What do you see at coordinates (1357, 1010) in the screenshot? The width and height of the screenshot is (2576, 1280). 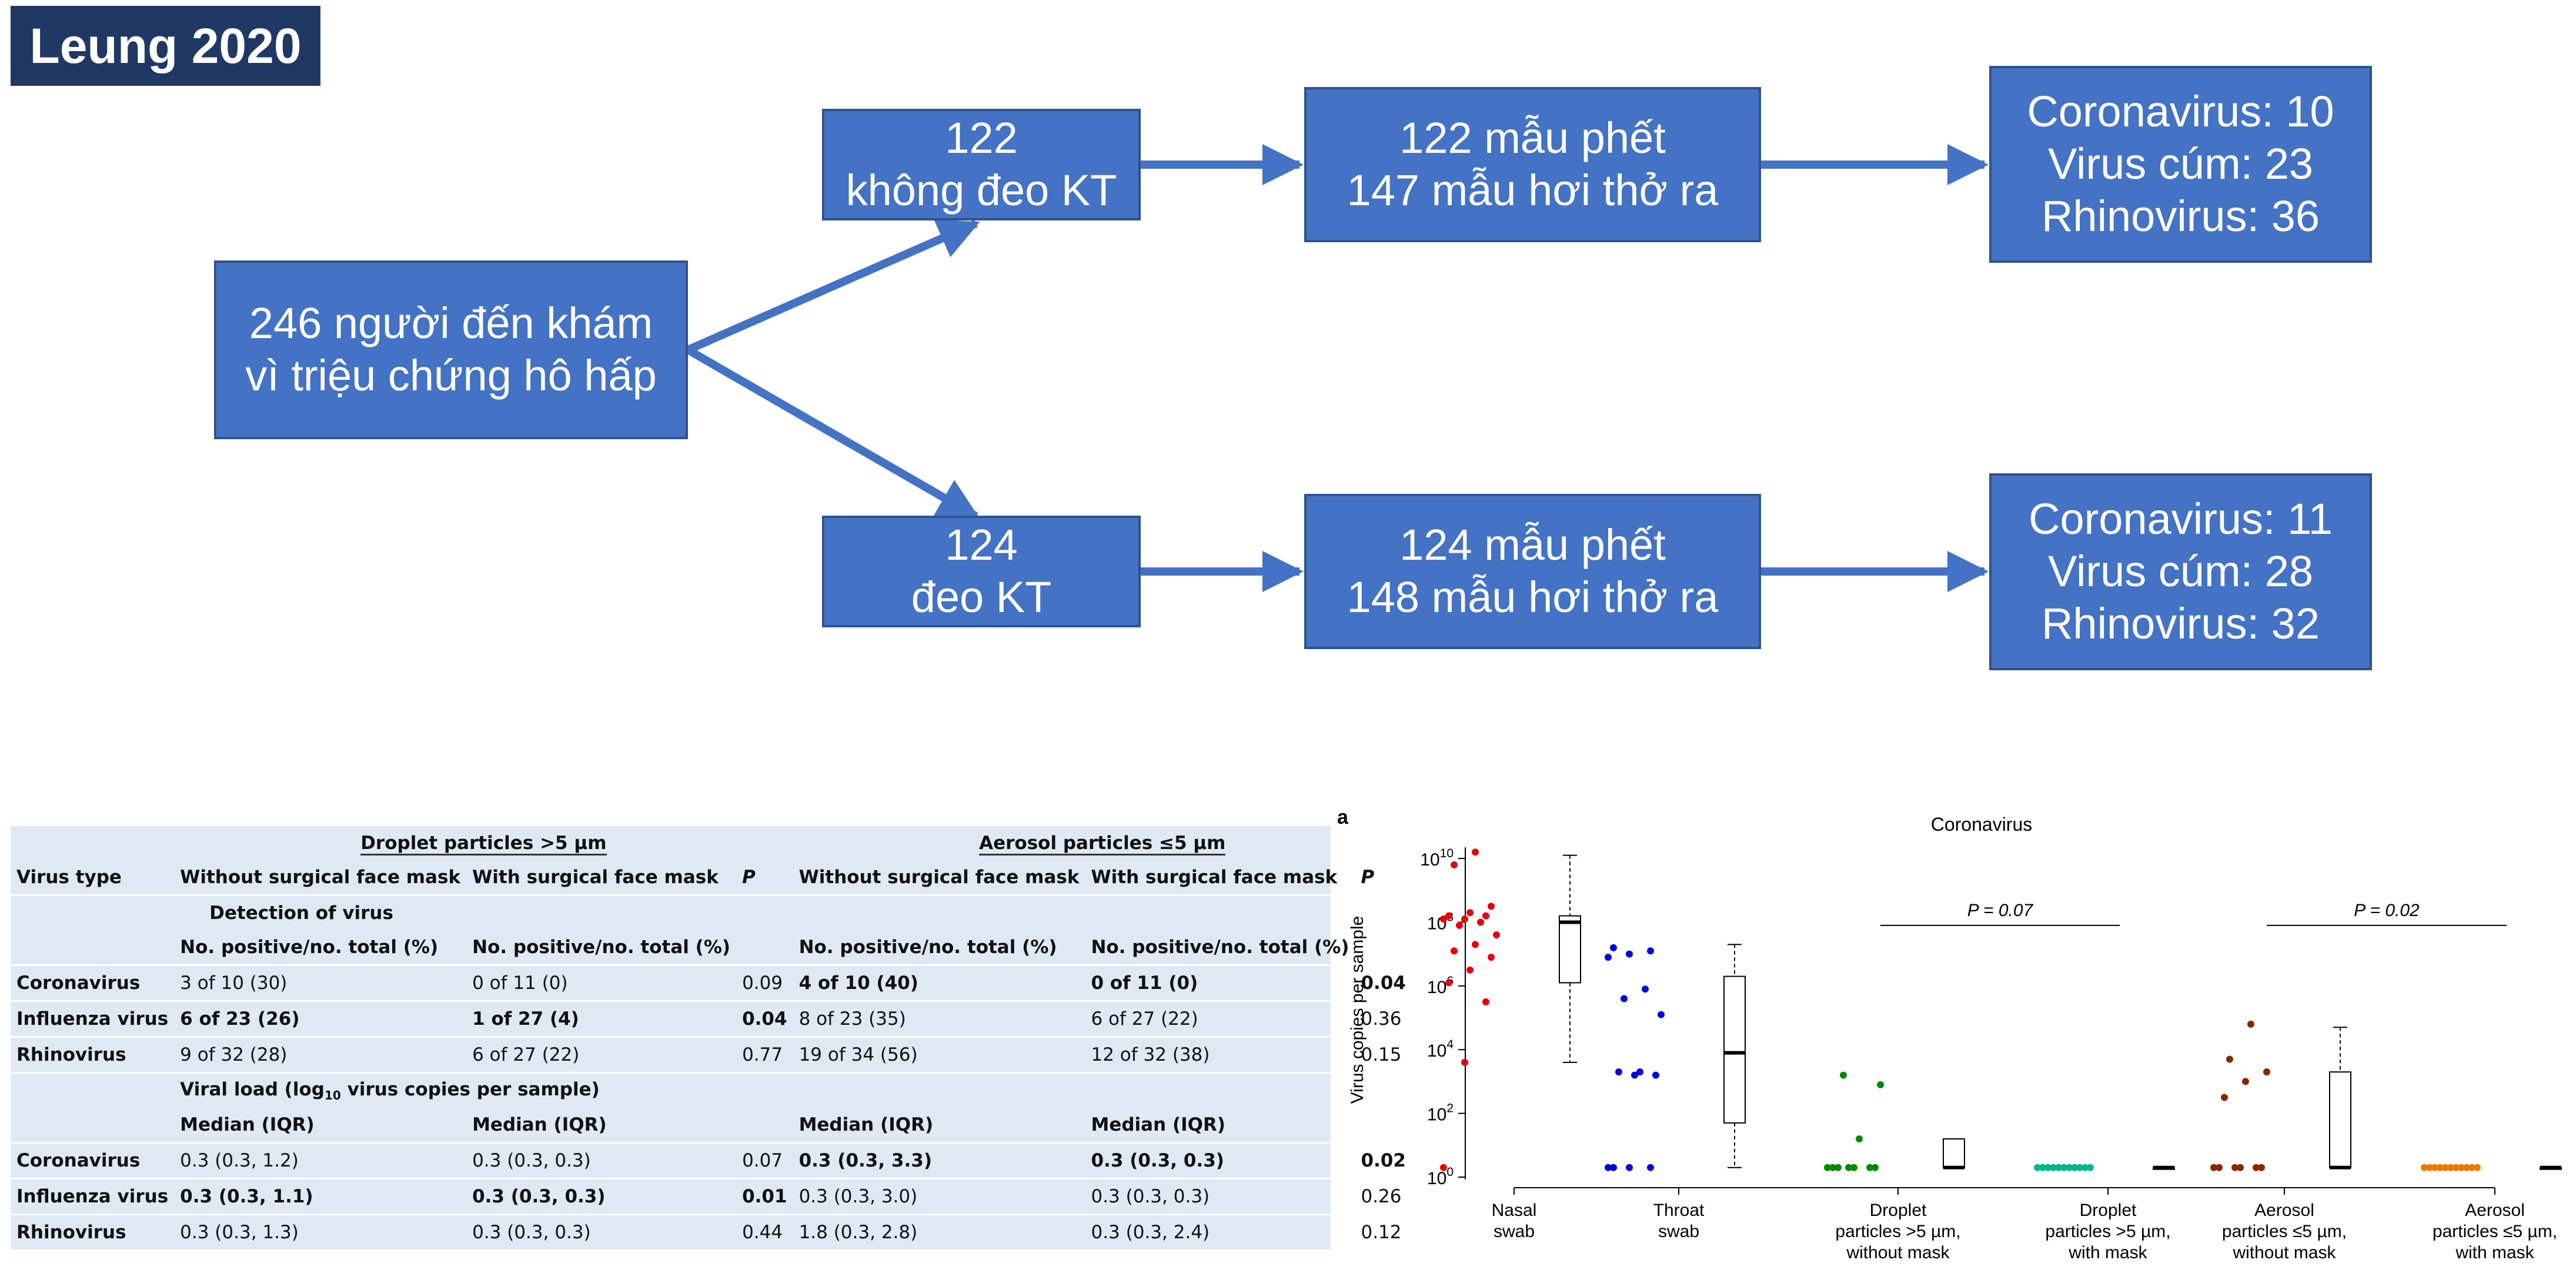 I see `y-axis-label: Virus copies per sample` at bounding box center [1357, 1010].